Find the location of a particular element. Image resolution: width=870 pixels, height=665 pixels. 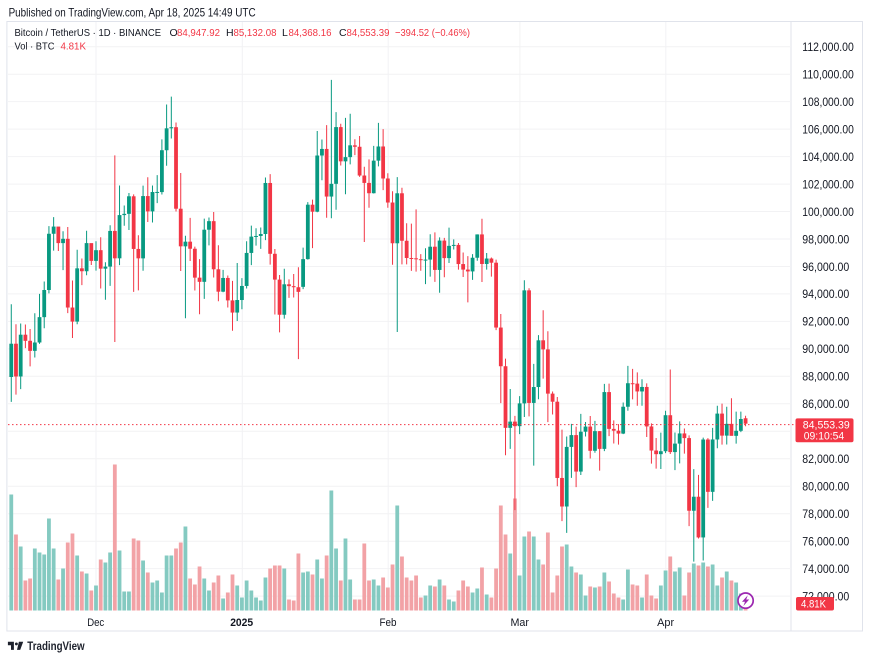

svg-text: 106,000.00 is located at coordinates (828, 129).